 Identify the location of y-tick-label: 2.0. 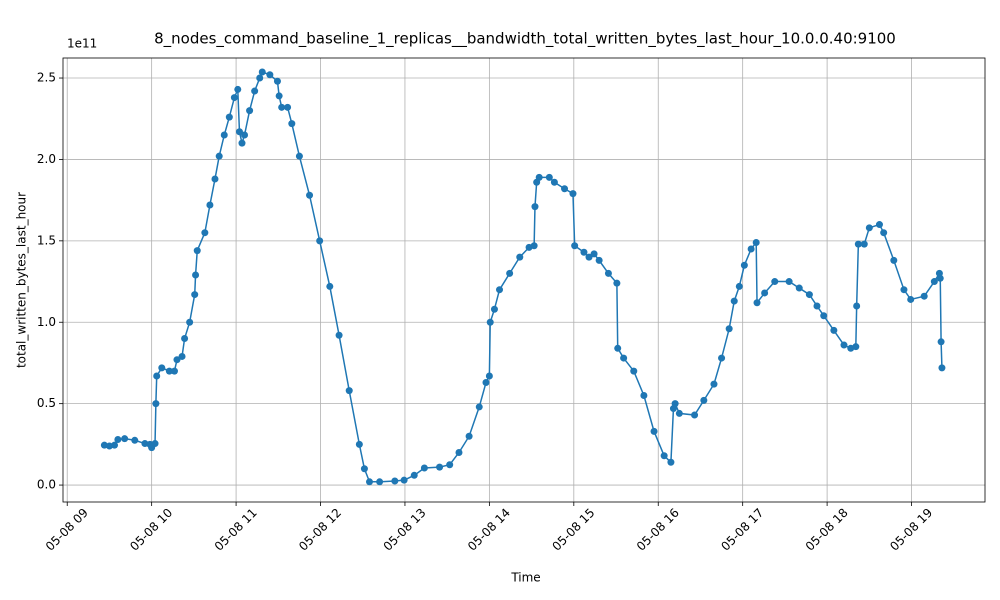
(46, 159).